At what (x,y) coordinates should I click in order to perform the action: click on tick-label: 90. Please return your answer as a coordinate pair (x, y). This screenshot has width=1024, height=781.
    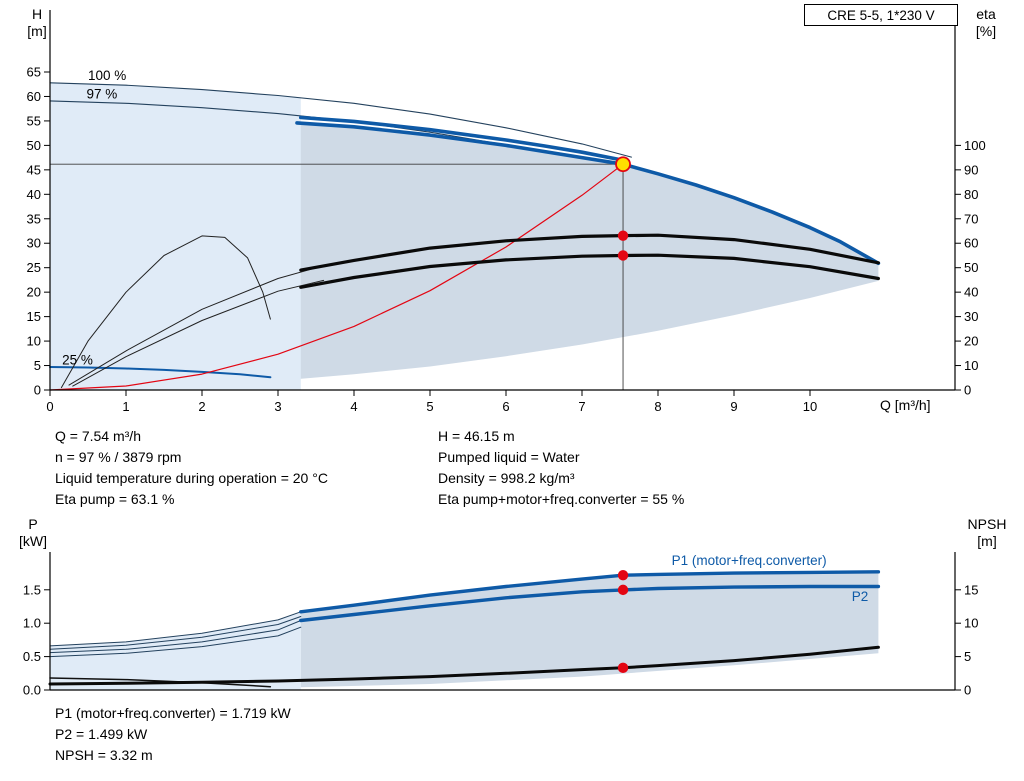
    Looking at the image, I should click on (971, 169).